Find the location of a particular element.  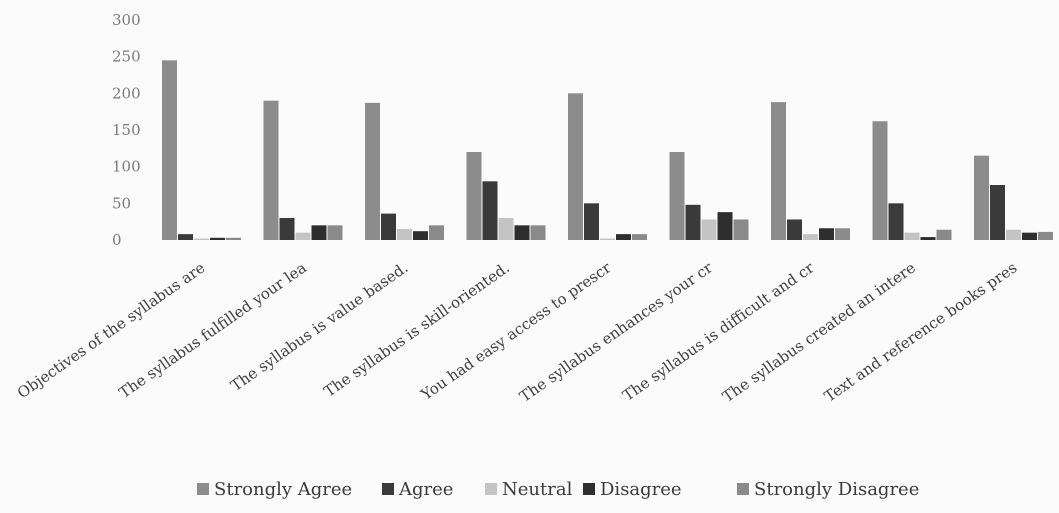

legend-label: Agree is located at coordinates (425, 489).